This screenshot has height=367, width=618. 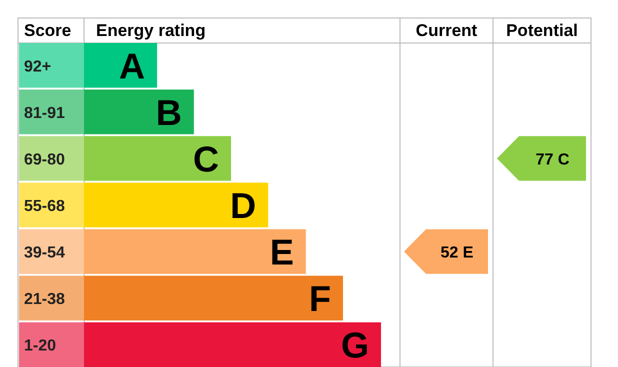 I want to click on annotation: C, so click(x=206, y=159).